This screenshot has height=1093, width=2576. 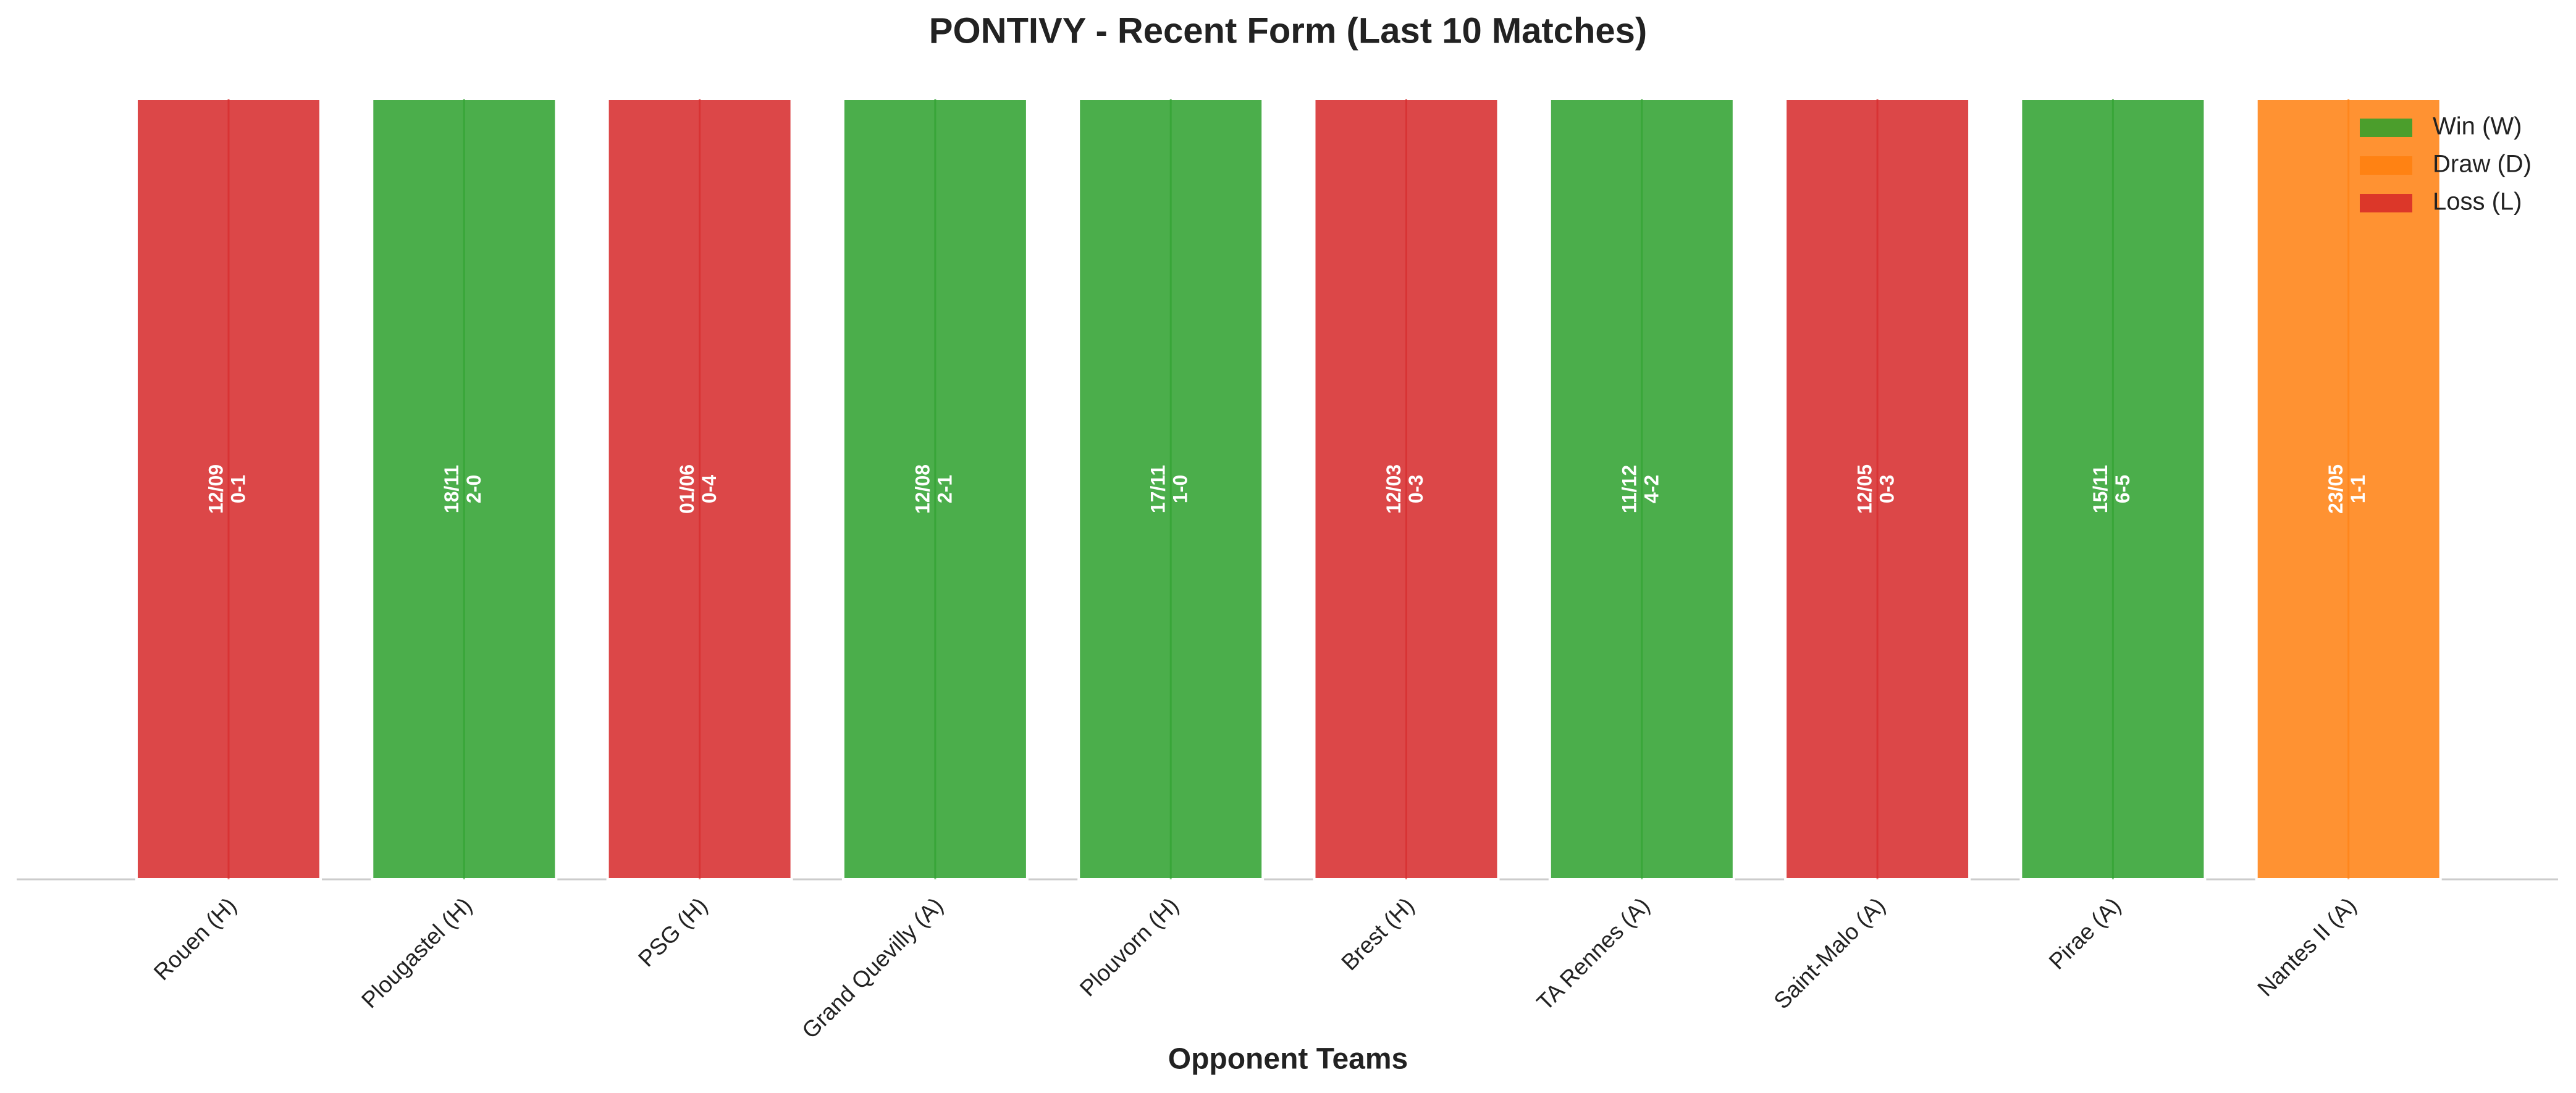 What do you see at coordinates (2336, 489) in the screenshot?
I see `match-date: 23/05` at bounding box center [2336, 489].